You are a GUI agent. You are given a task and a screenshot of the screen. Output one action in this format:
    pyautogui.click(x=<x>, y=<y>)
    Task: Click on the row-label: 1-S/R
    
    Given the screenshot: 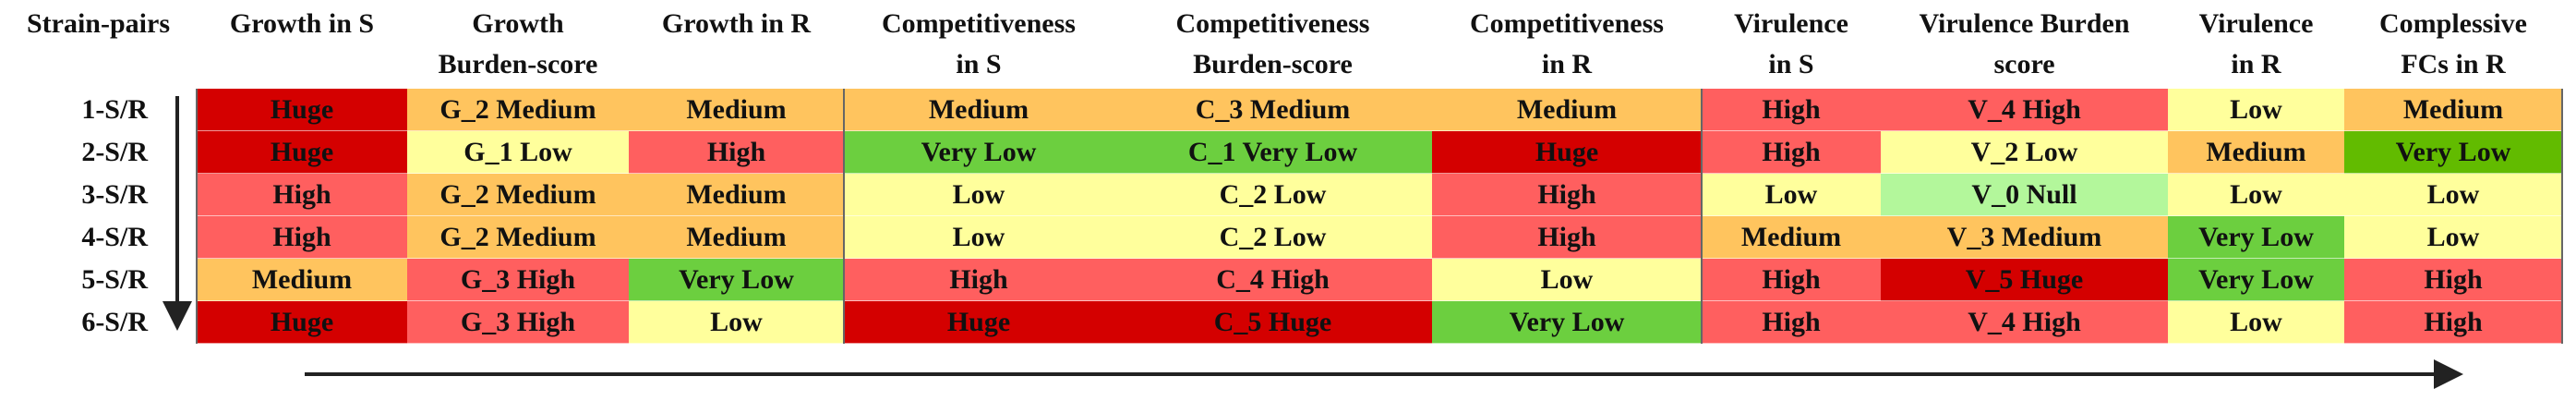 What is the action you would take?
    pyautogui.click(x=114, y=110)
    